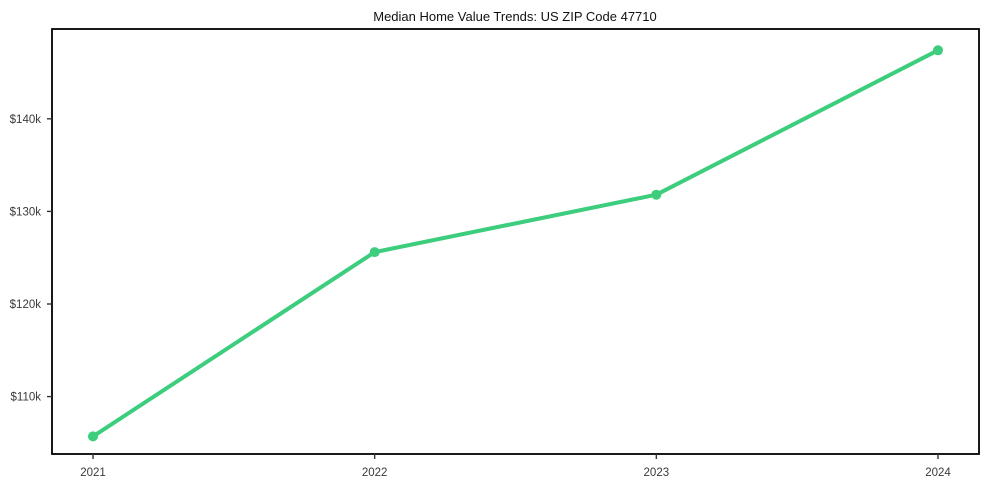 The width and height of the screenshot is (990, 490). I want to click on x-tick-label: 2024, so click(938, 473).